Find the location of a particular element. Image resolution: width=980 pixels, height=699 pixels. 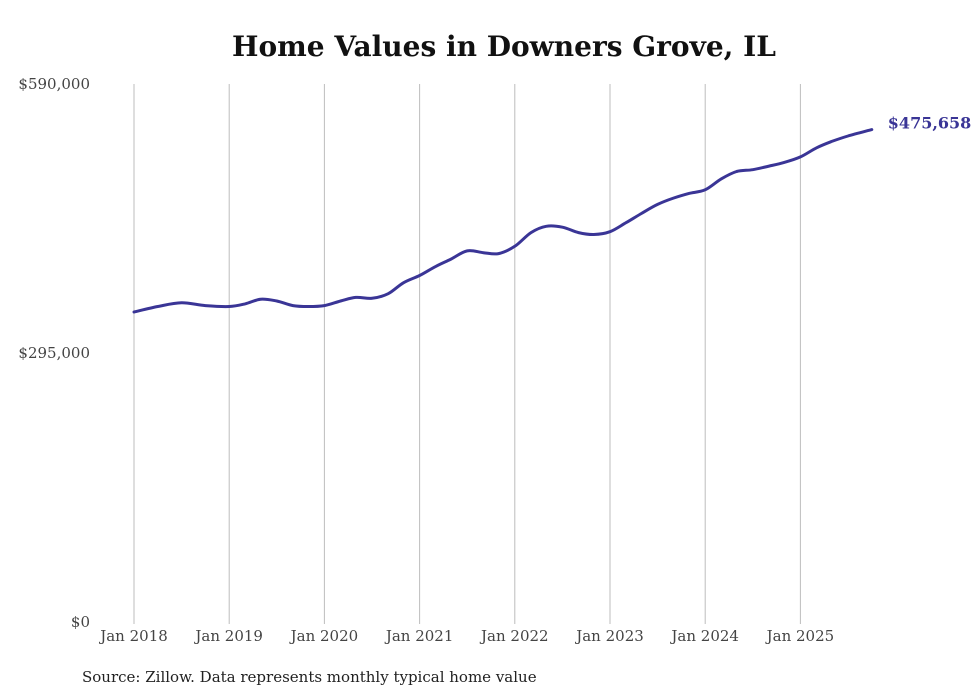

x-tick-label: Jan 2022 is located at coordinates (514, 636).